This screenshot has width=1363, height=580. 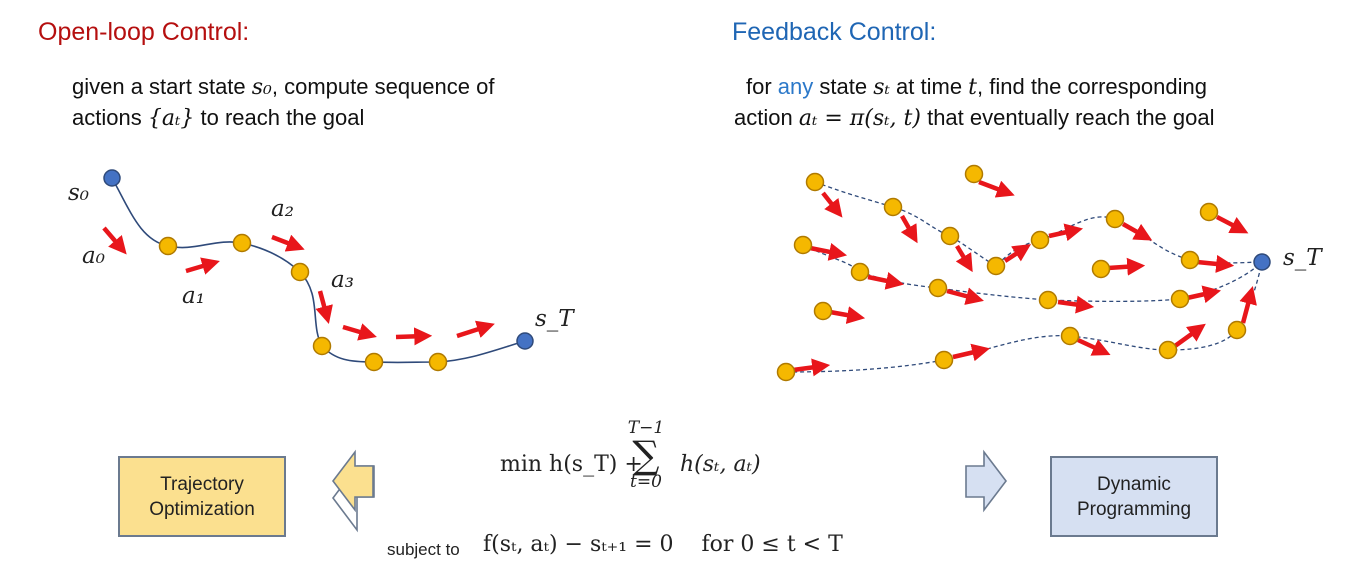 I want to click on label-a2: a₂, so click(x=282, y=209).